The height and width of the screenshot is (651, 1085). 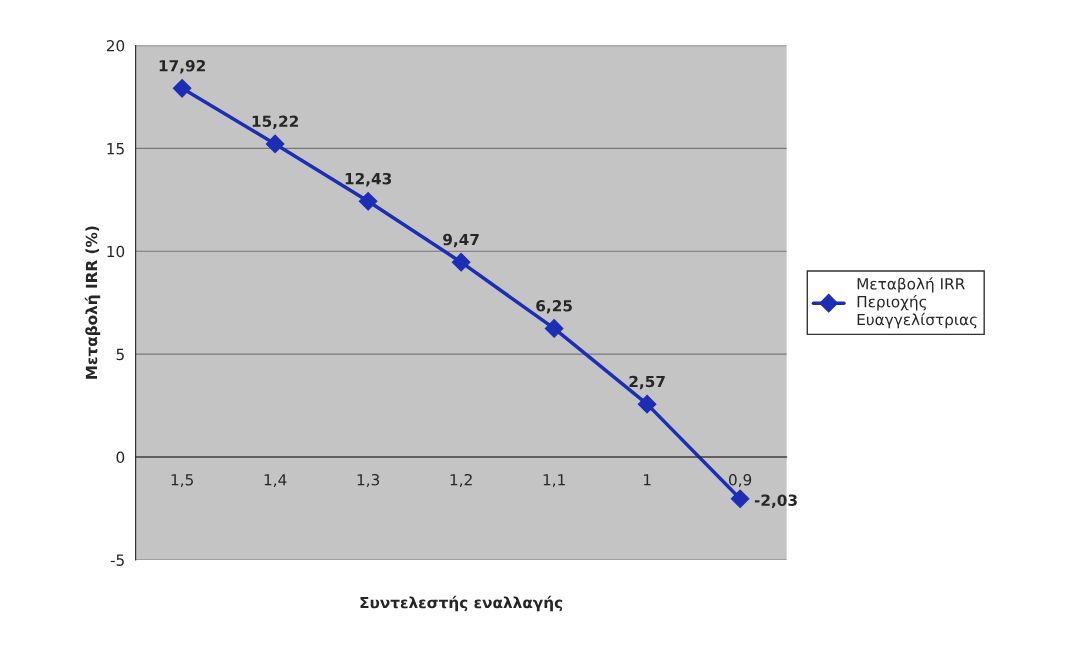 What do you see at coordinates (92, 302) in the screenshot?
I see `y-axis-title: Μεταβολή IRR (%)` at bounding box center [92, 302].